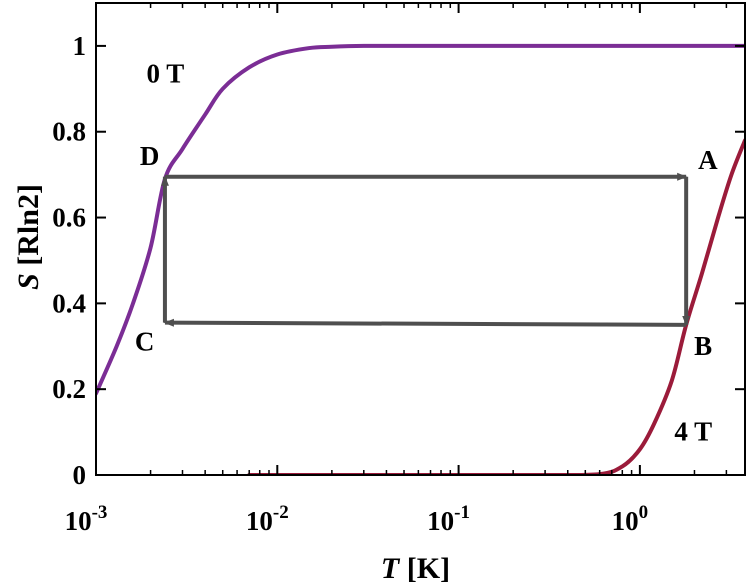 The width and height of the screenshot is (747, 582). I want to click on series-annotation-4t: 4 T, so click(693, 432).